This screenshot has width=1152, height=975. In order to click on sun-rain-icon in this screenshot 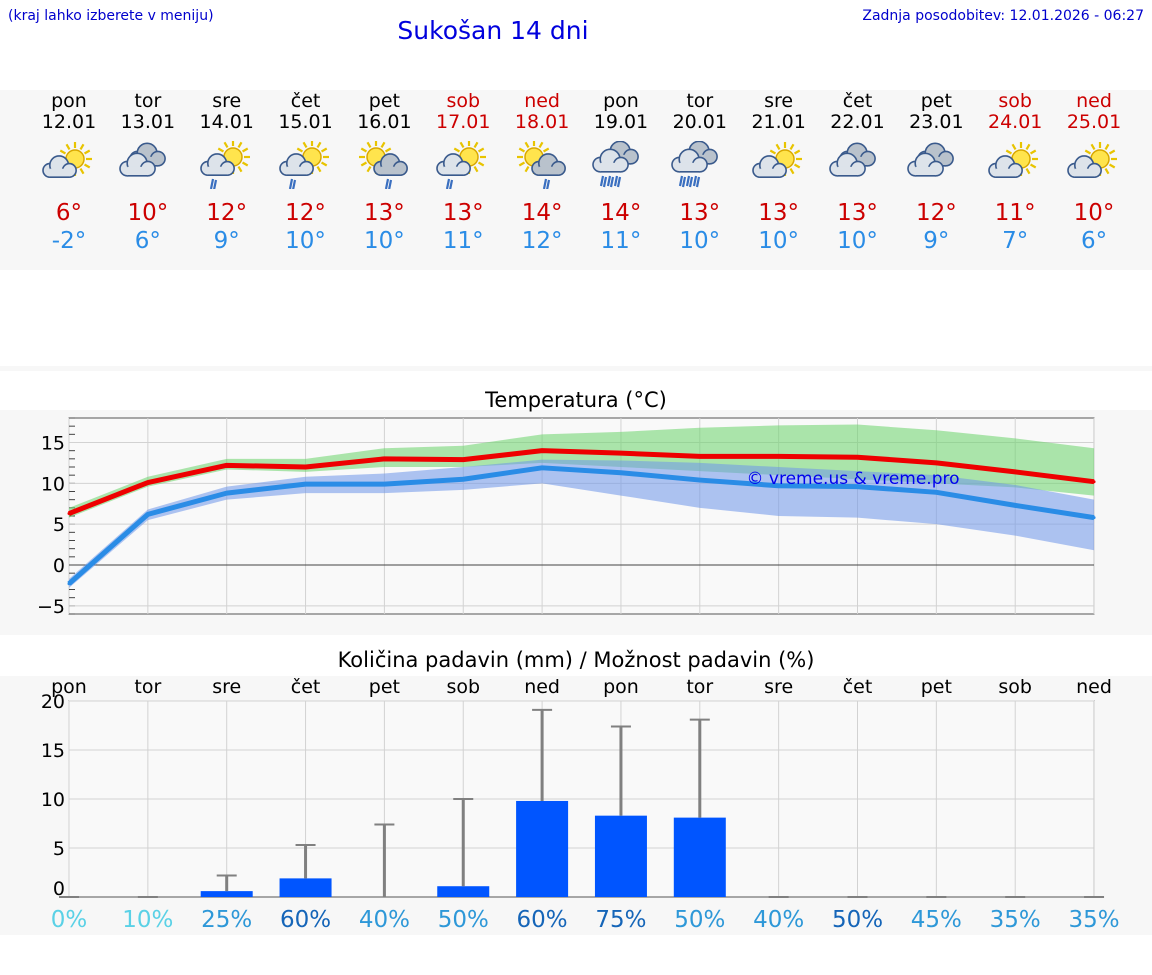, I will do `click(303, 165)`.